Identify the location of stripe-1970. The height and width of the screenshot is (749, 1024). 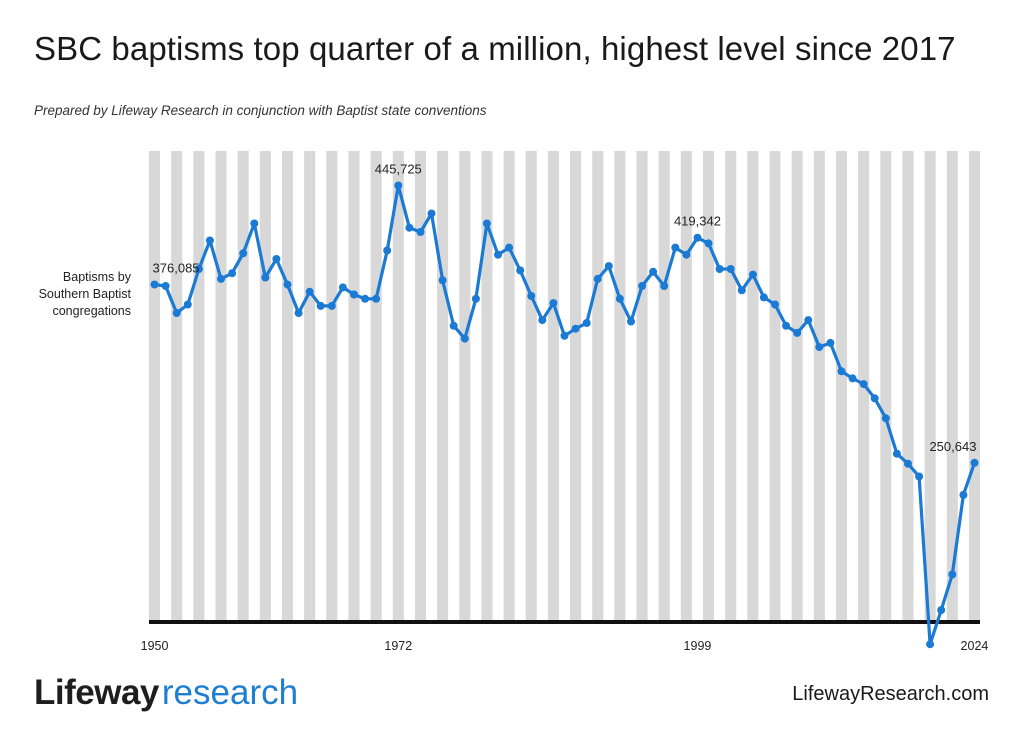
(376, 385).